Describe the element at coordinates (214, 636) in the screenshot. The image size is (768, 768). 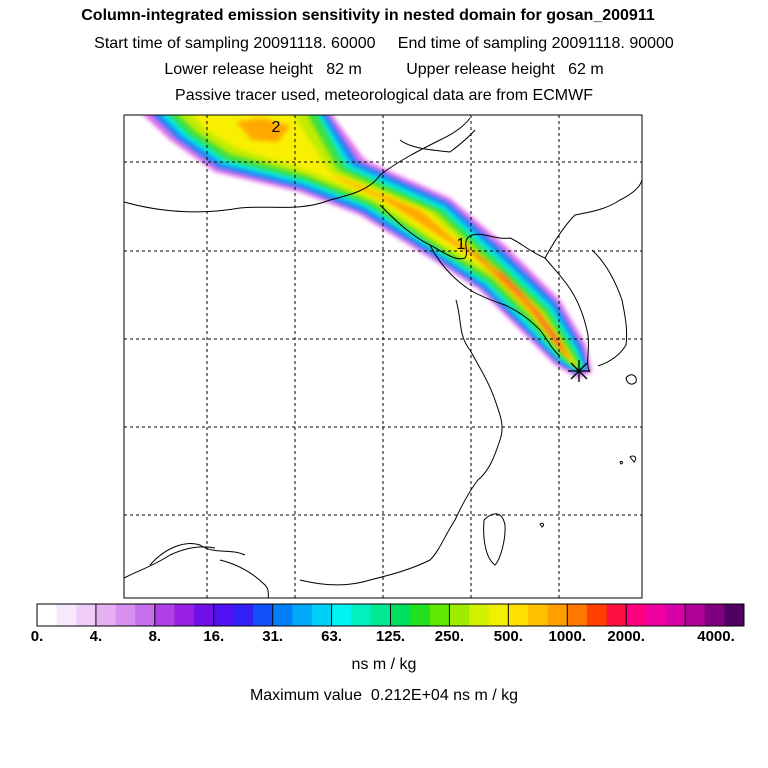
I see `colorbar-tick-label: 16.` at that location.